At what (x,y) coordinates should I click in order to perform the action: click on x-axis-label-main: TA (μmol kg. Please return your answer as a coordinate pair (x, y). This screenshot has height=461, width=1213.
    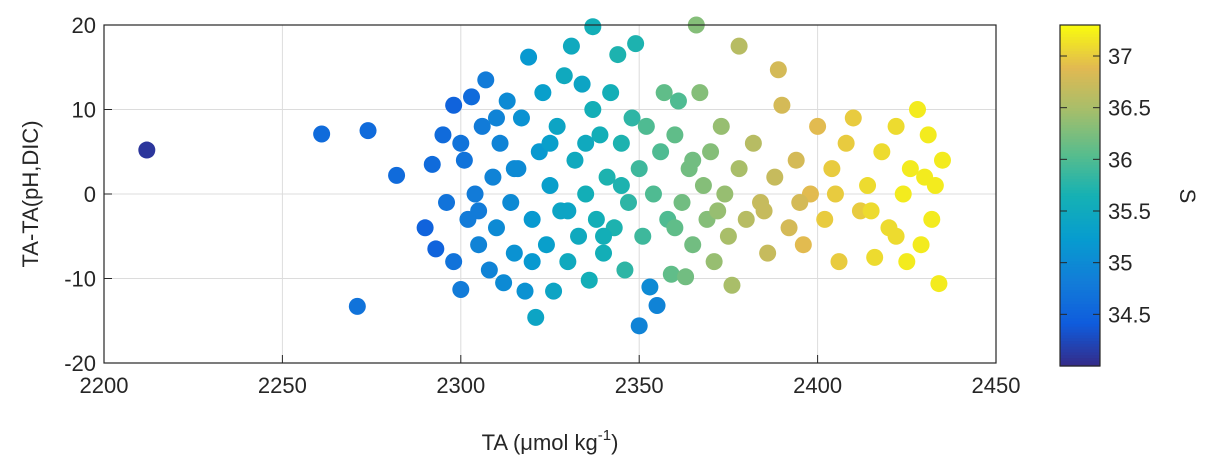
    Looking at the image, I should click on (540, 442).